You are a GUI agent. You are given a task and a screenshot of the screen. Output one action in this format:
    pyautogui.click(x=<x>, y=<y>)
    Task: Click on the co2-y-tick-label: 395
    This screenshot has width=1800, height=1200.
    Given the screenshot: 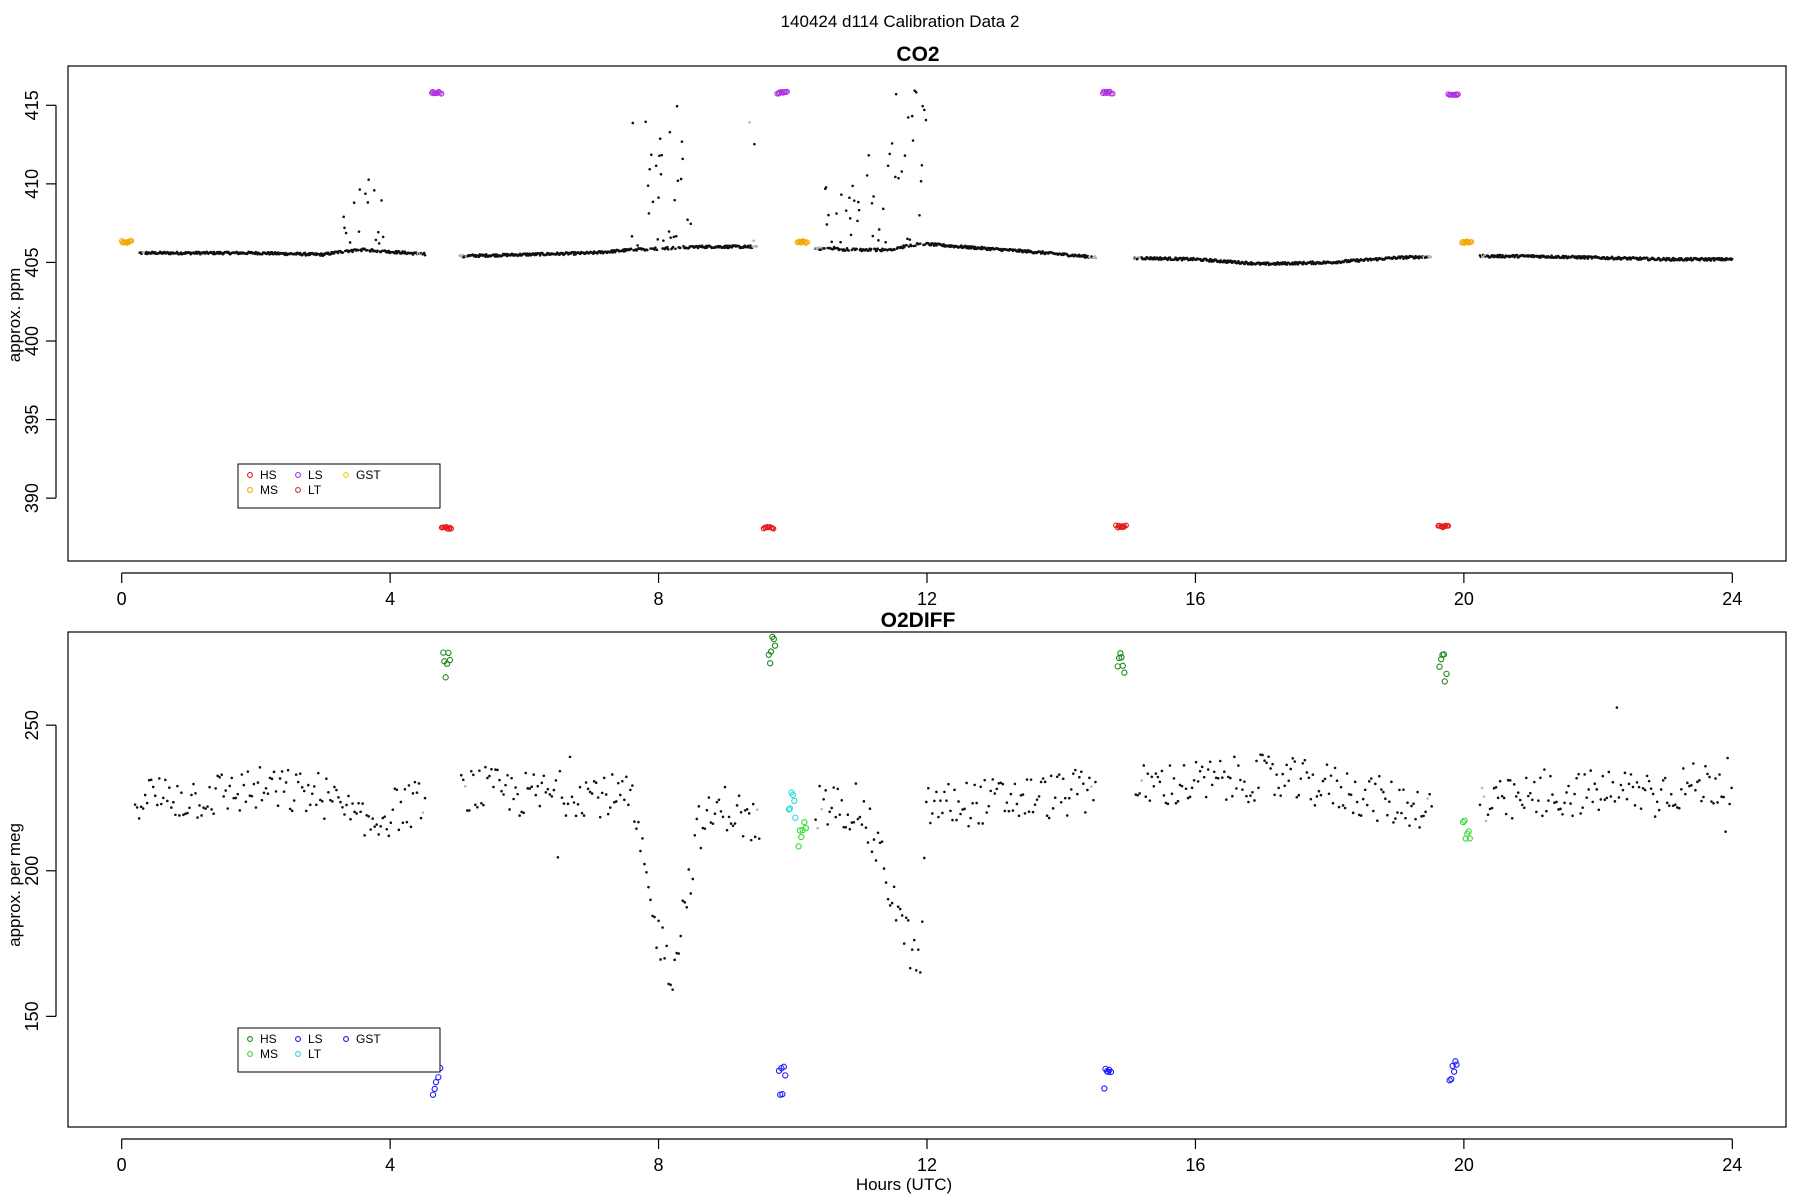 What is the action you would take?
    pyautogui.click(x=32, y=420)
    